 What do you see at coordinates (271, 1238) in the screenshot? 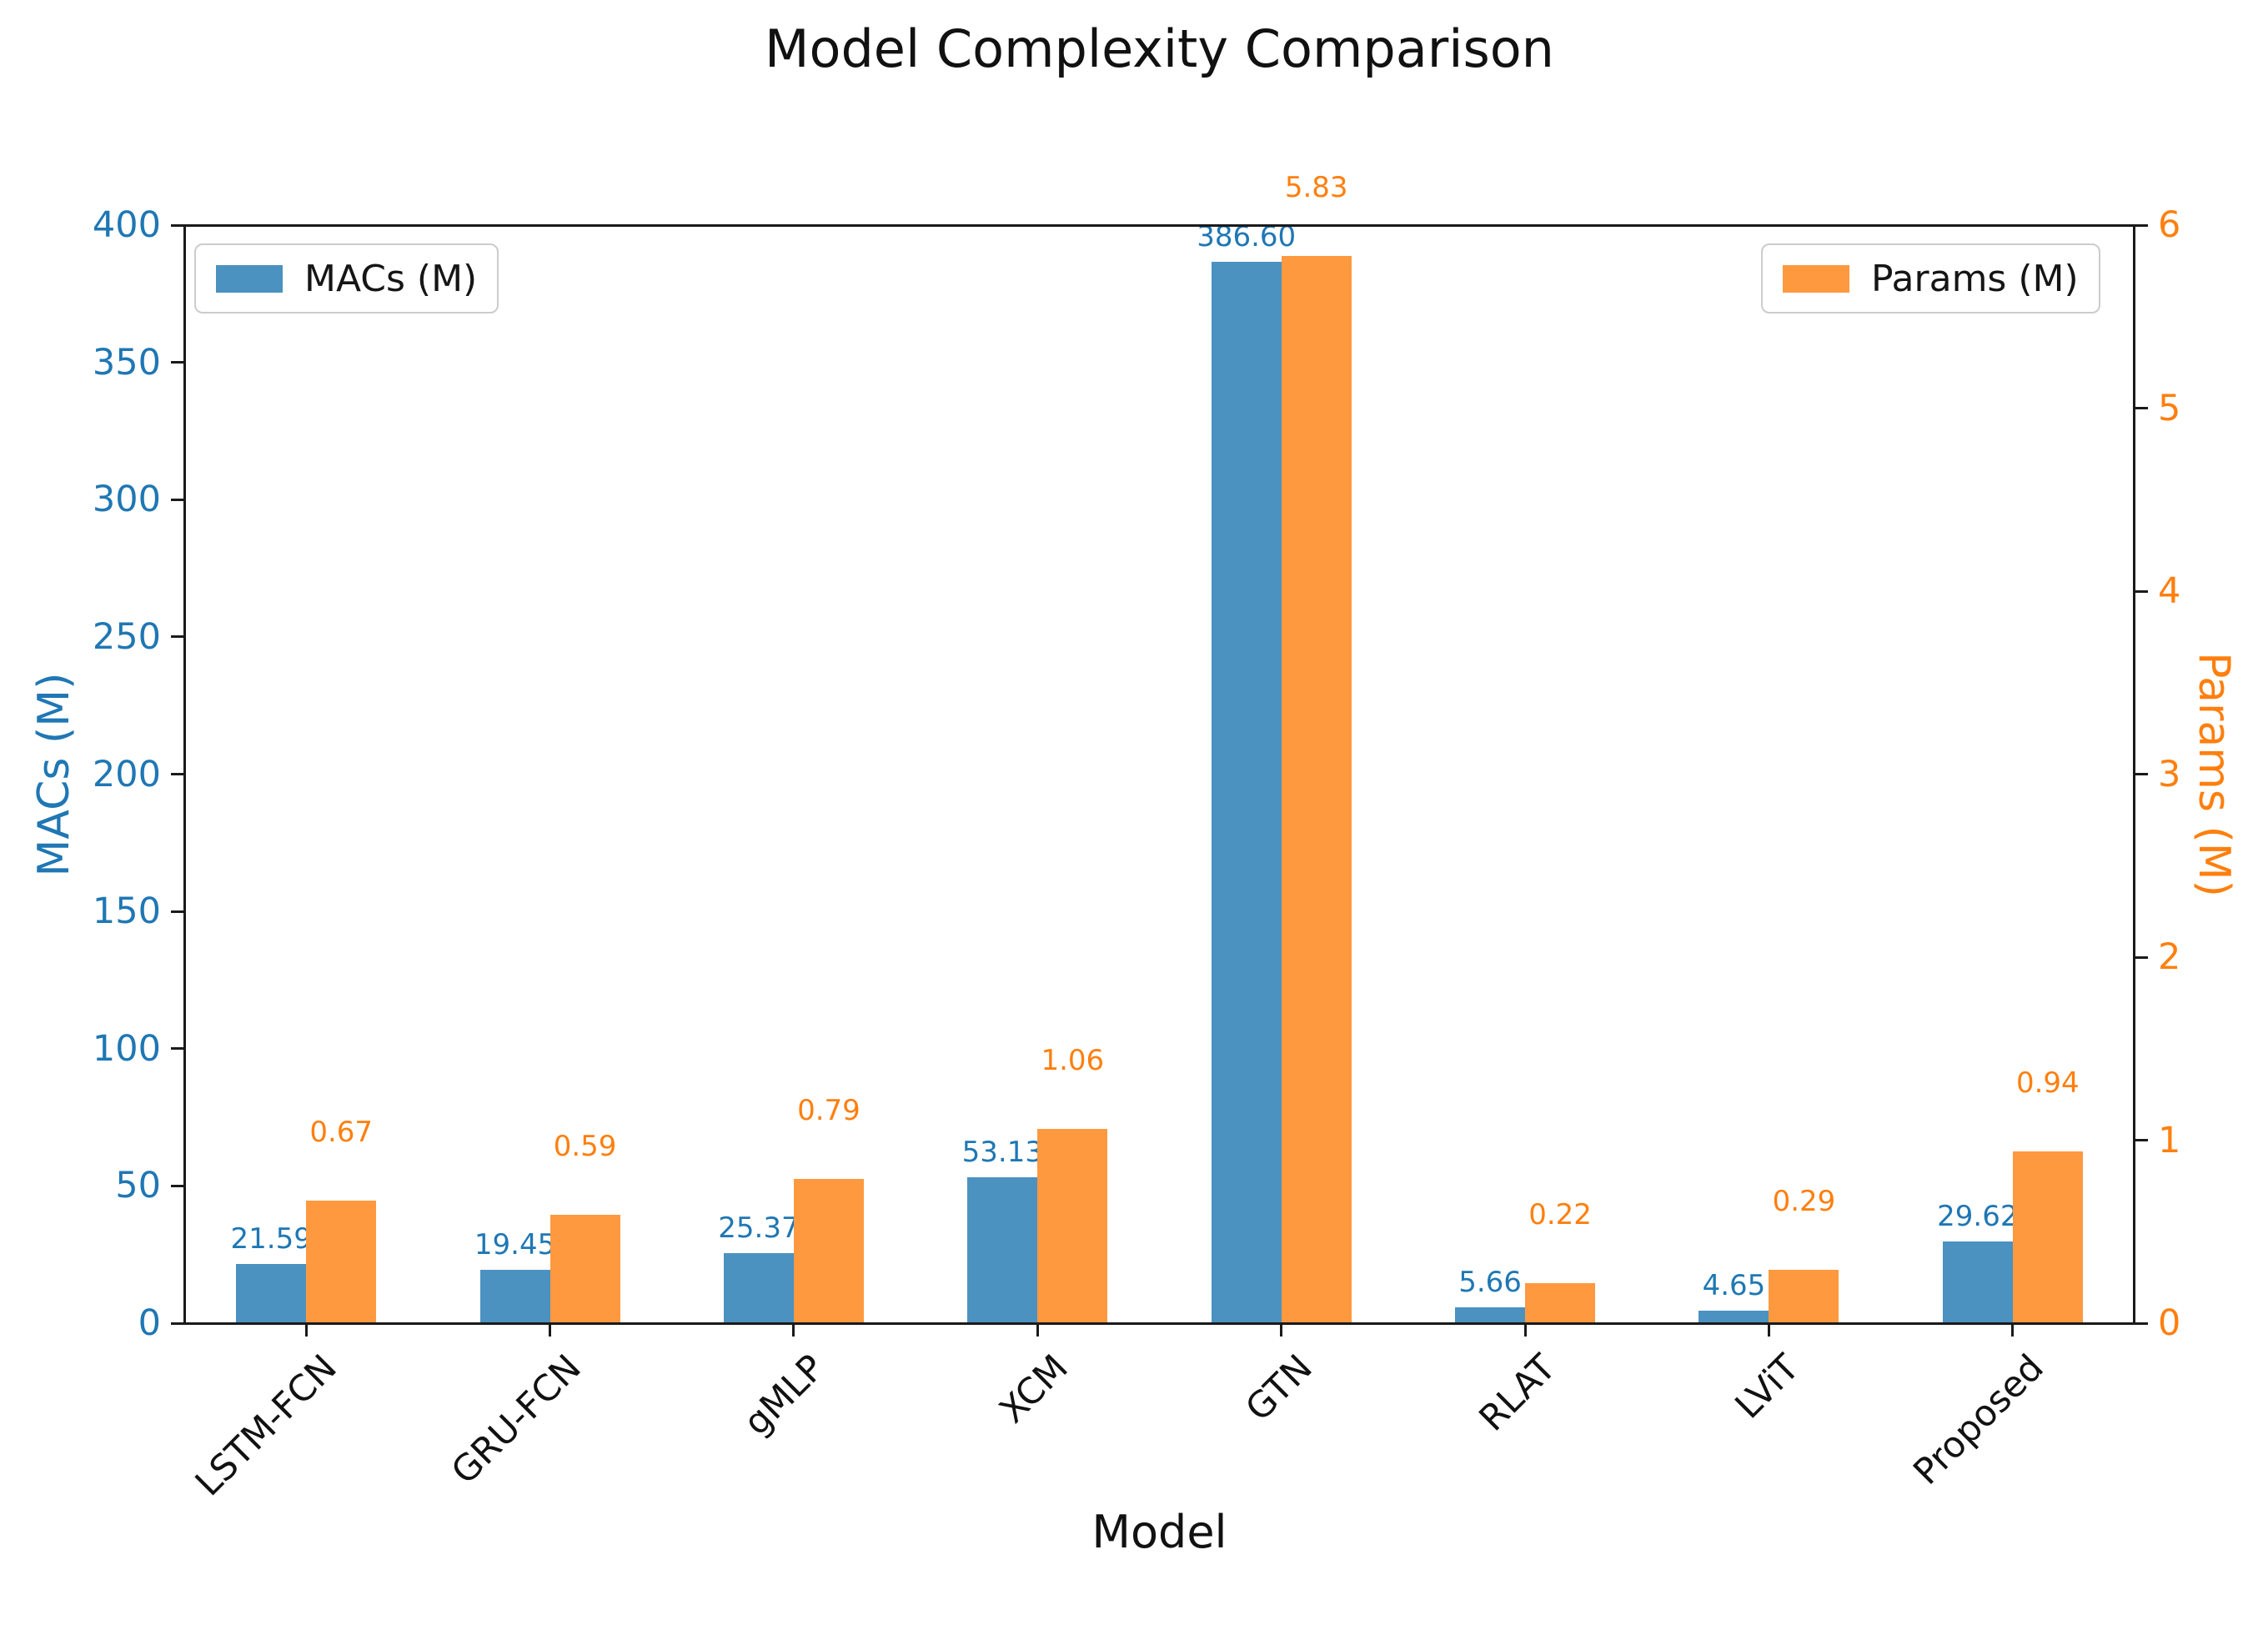
I see `value-label-macs-LSTM-FCN: 21.59` at bounding box center [271, 1238].